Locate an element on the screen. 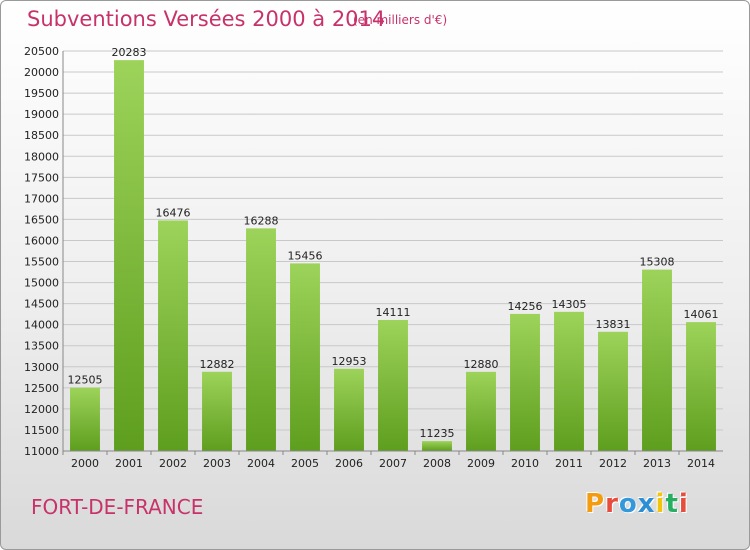 This screenshot has width=750, height=550. value-label-2013: 15308 is located at coordinates (657, 262).